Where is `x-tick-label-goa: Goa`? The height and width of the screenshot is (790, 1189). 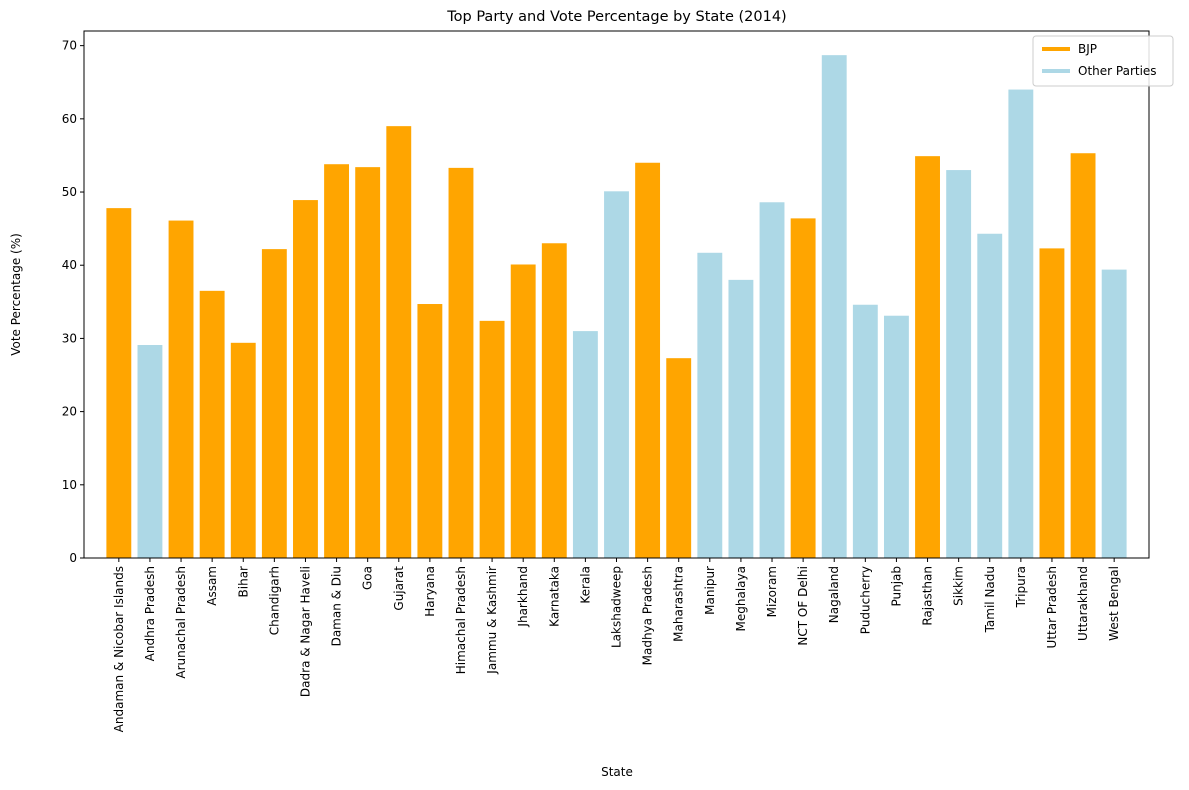 x-tick-label-goa: Goa is located at coordinates (368, 578).